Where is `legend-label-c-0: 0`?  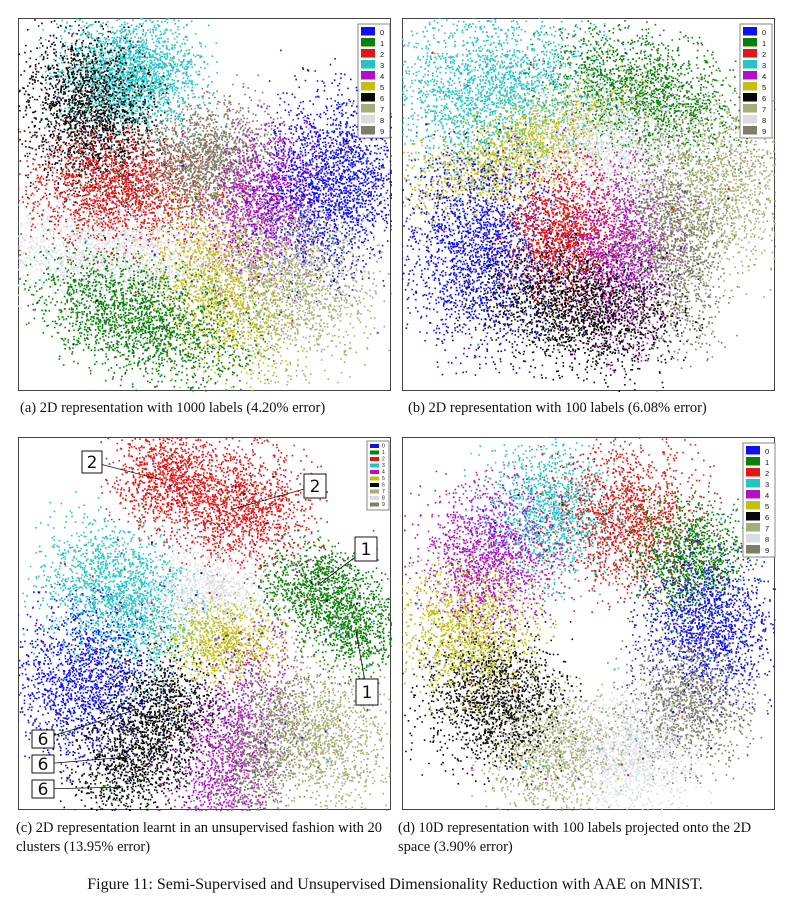
legend-label-c-0: 0 is located at coordinates (383, 446).